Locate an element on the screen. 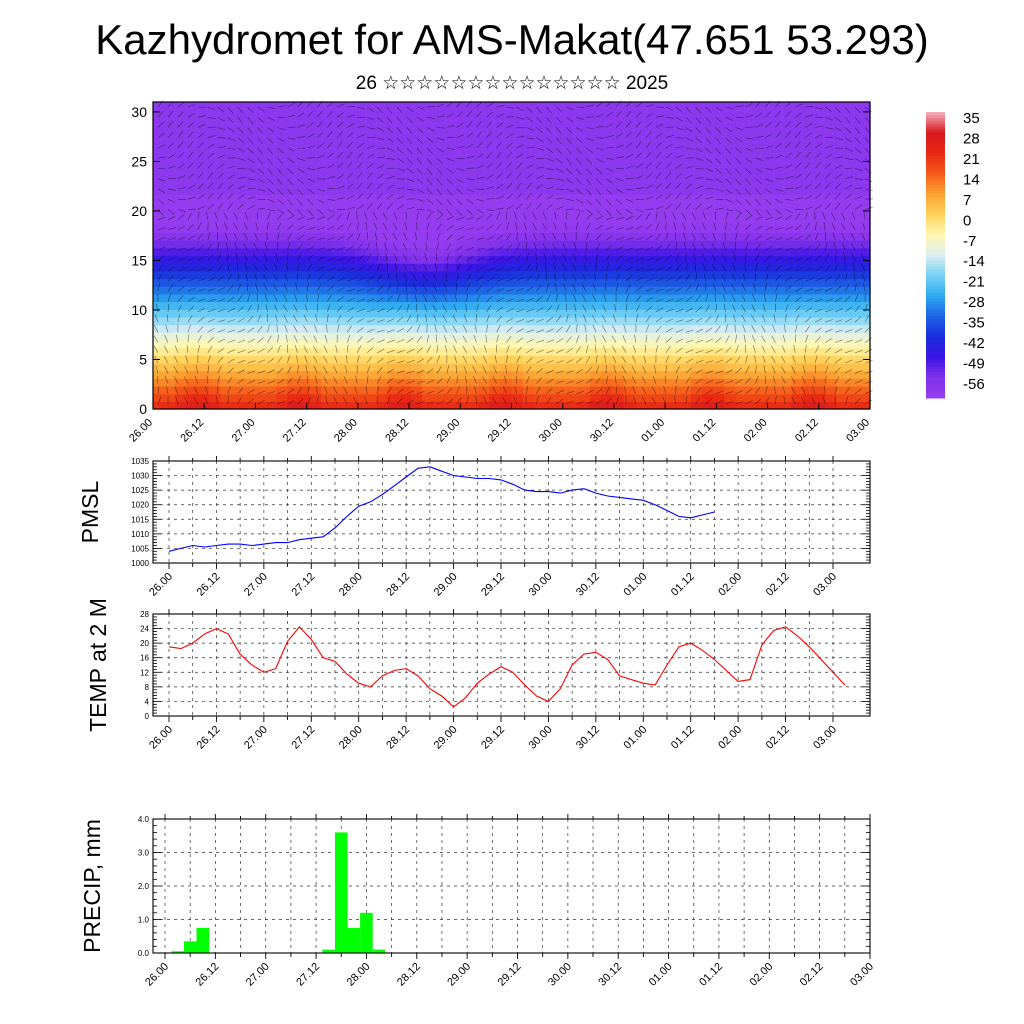 Image resolution: width=1024 pixels, height=1024 pixels. colorbar-label: -56 is located at coordinates (974, 384).